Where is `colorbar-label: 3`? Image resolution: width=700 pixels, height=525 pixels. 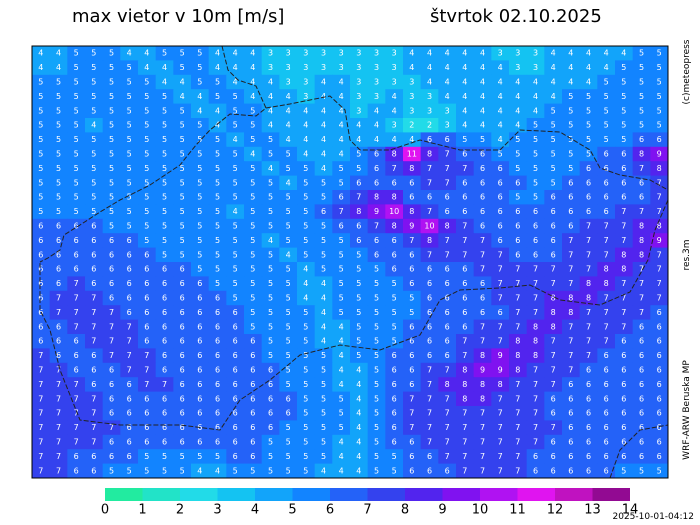 colorbar-label: 3 is located at coordinates (217, 510).